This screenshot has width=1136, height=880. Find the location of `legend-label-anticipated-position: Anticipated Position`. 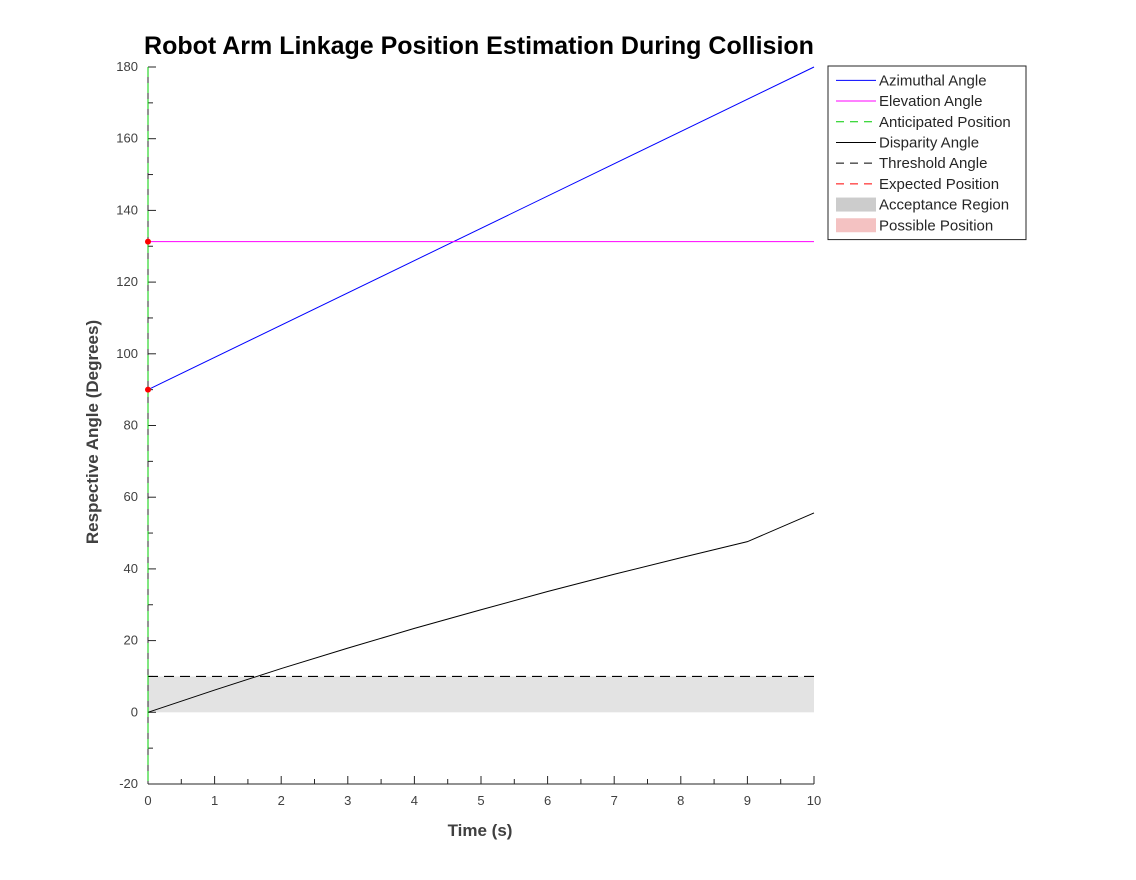

legend-label-anticipated-position: Anticipated Position is located at coordinates (945, 122).